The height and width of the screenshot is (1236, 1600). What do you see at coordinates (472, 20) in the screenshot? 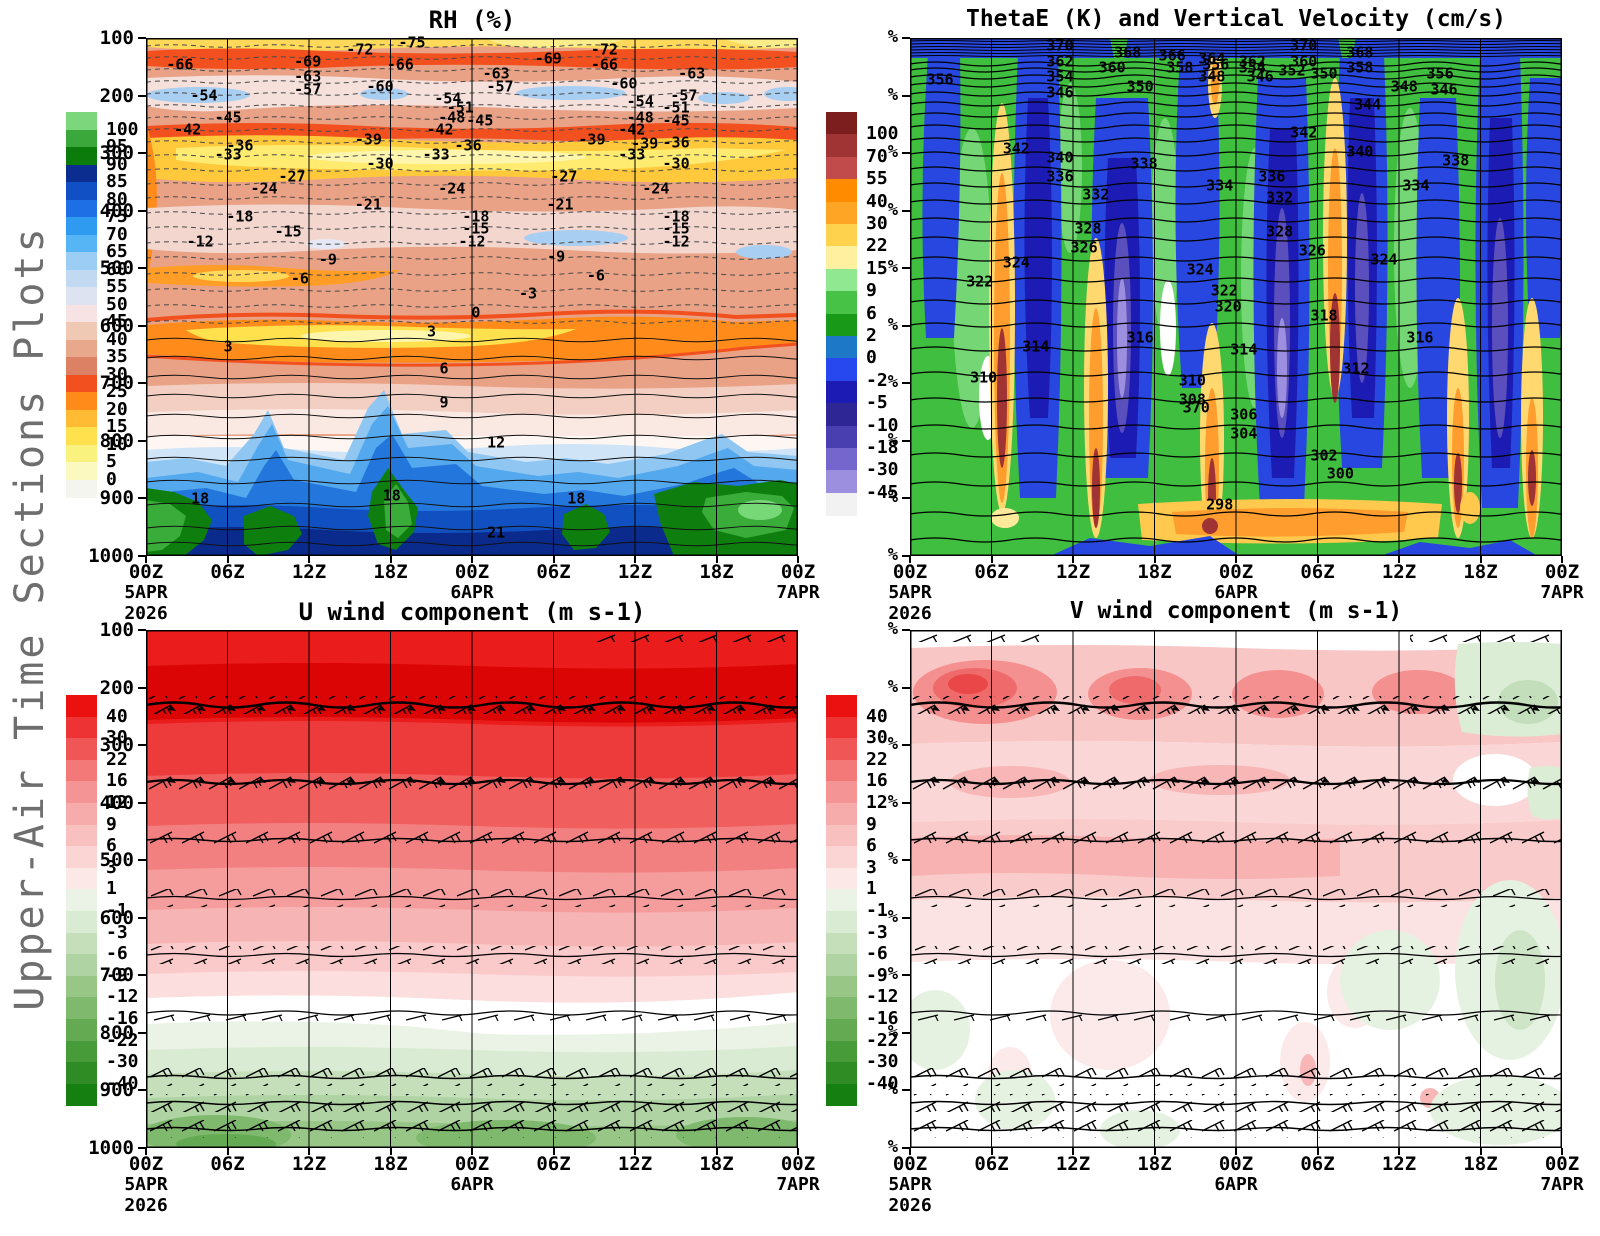
I see `panel-title-rh: RH (%)` at bounding box center [472, 20].